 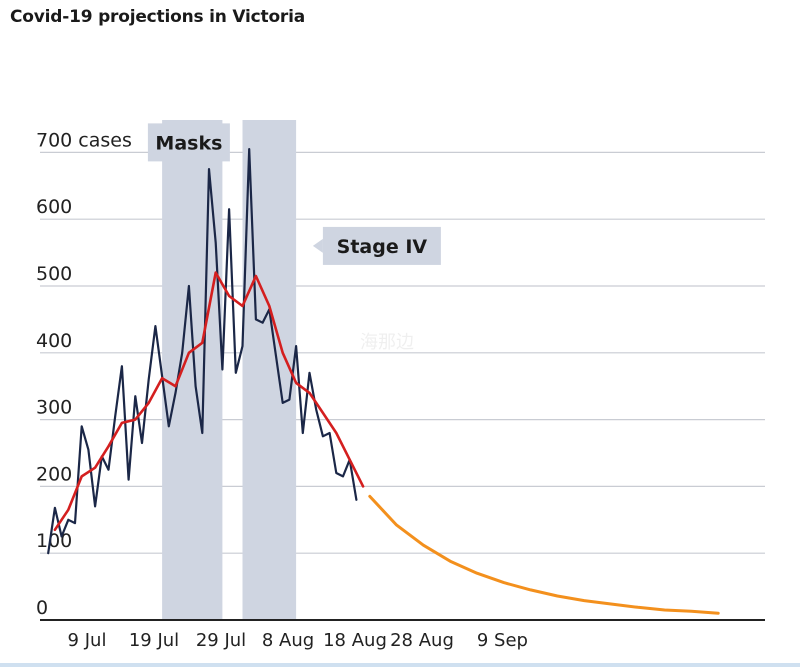 What do you see at coordinates (288, 640) in the screenshot?
I see `x-tick-label: 8 Aug` at bounding box center [288, 640].